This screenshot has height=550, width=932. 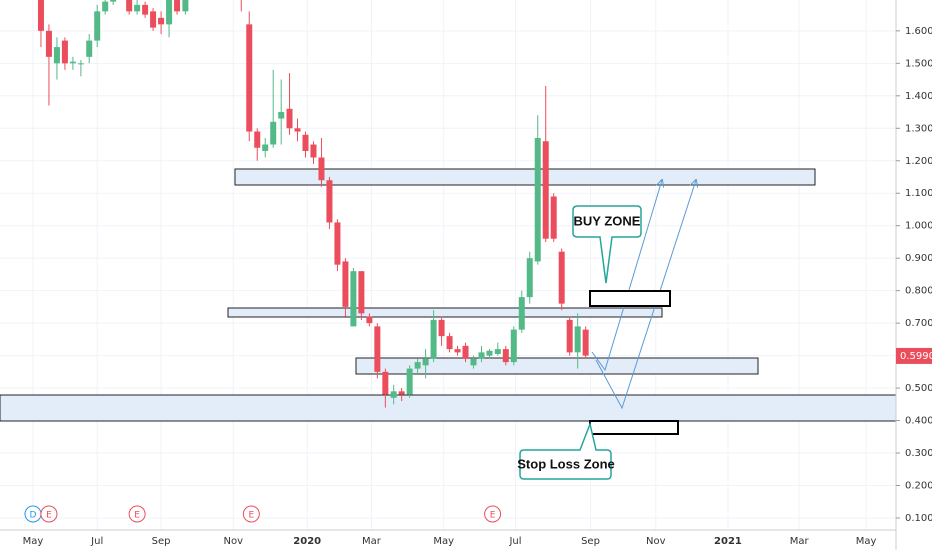 What do you see at coordinates (634, 427) in the screenshot?
I see `stop-box` at bounding box center [634, 427].